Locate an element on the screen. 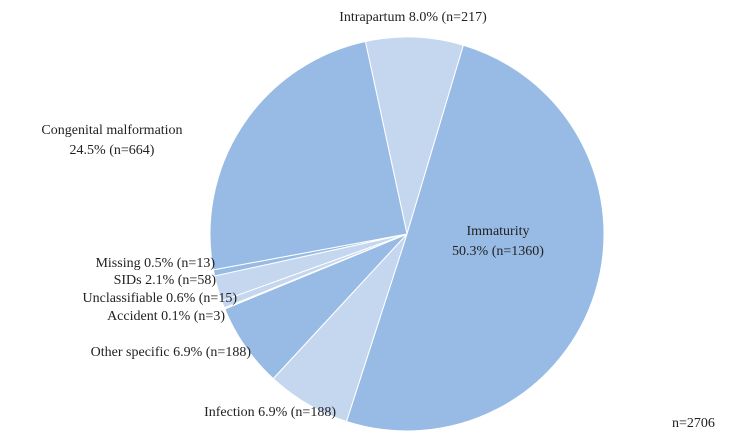  slice-value: 50.3% (n=1360) is located at coordinates (498, 251).